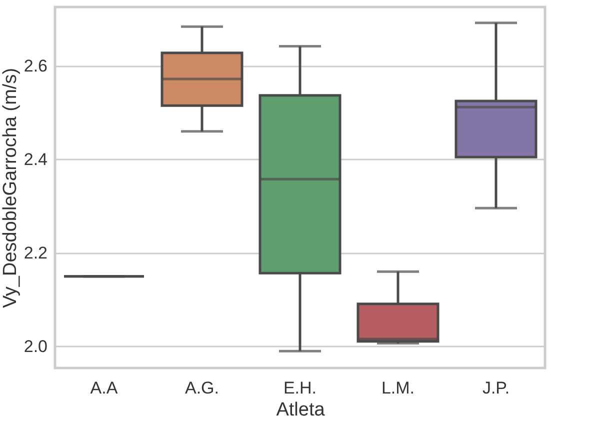 The width and height of the screenshot is (602, 442). What do you see at coordinates (202, 388) in the screenshot?
I see `x-tick-label: A.G.` at bounding box center [202, 388].